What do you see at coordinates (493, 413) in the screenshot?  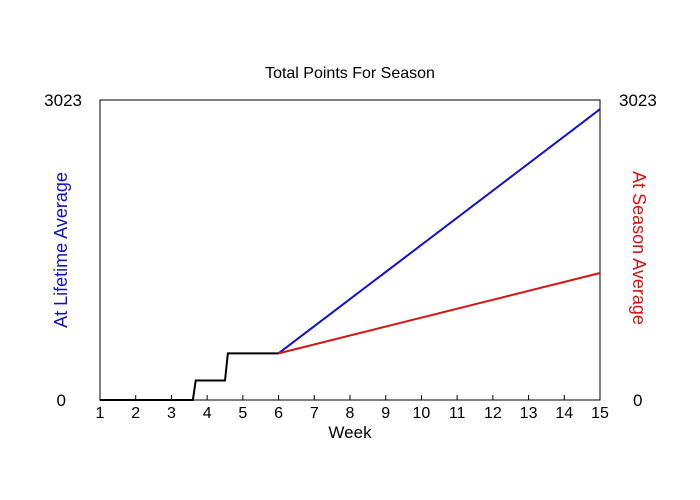 I see `x-tick-label: 12` at bounding box center [493, 413].